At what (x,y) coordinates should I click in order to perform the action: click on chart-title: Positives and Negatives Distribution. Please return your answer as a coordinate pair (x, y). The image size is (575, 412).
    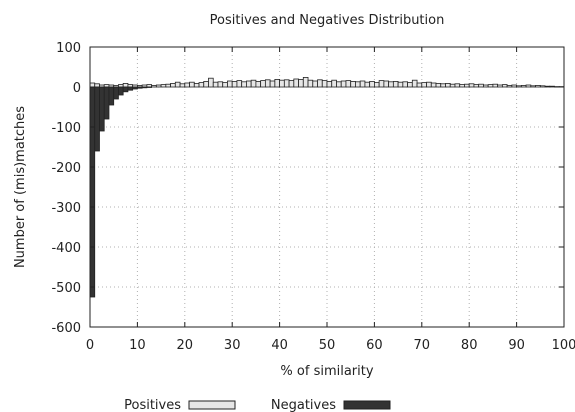
    Looking at the image, I should click on (327, 20).